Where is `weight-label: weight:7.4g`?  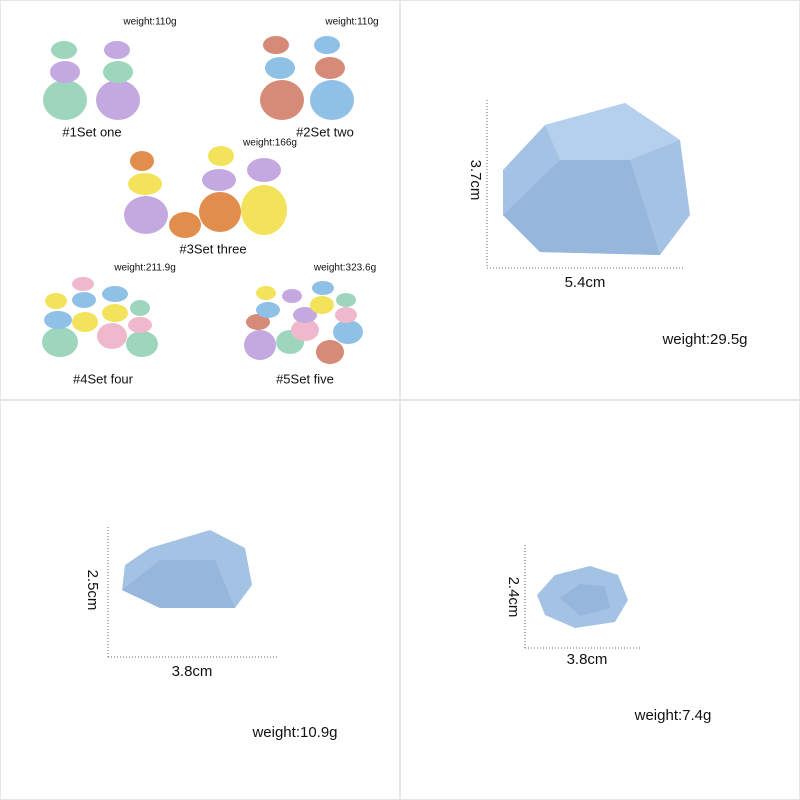
weight-label: weight:7.4g is located at coordinates (673, 715).